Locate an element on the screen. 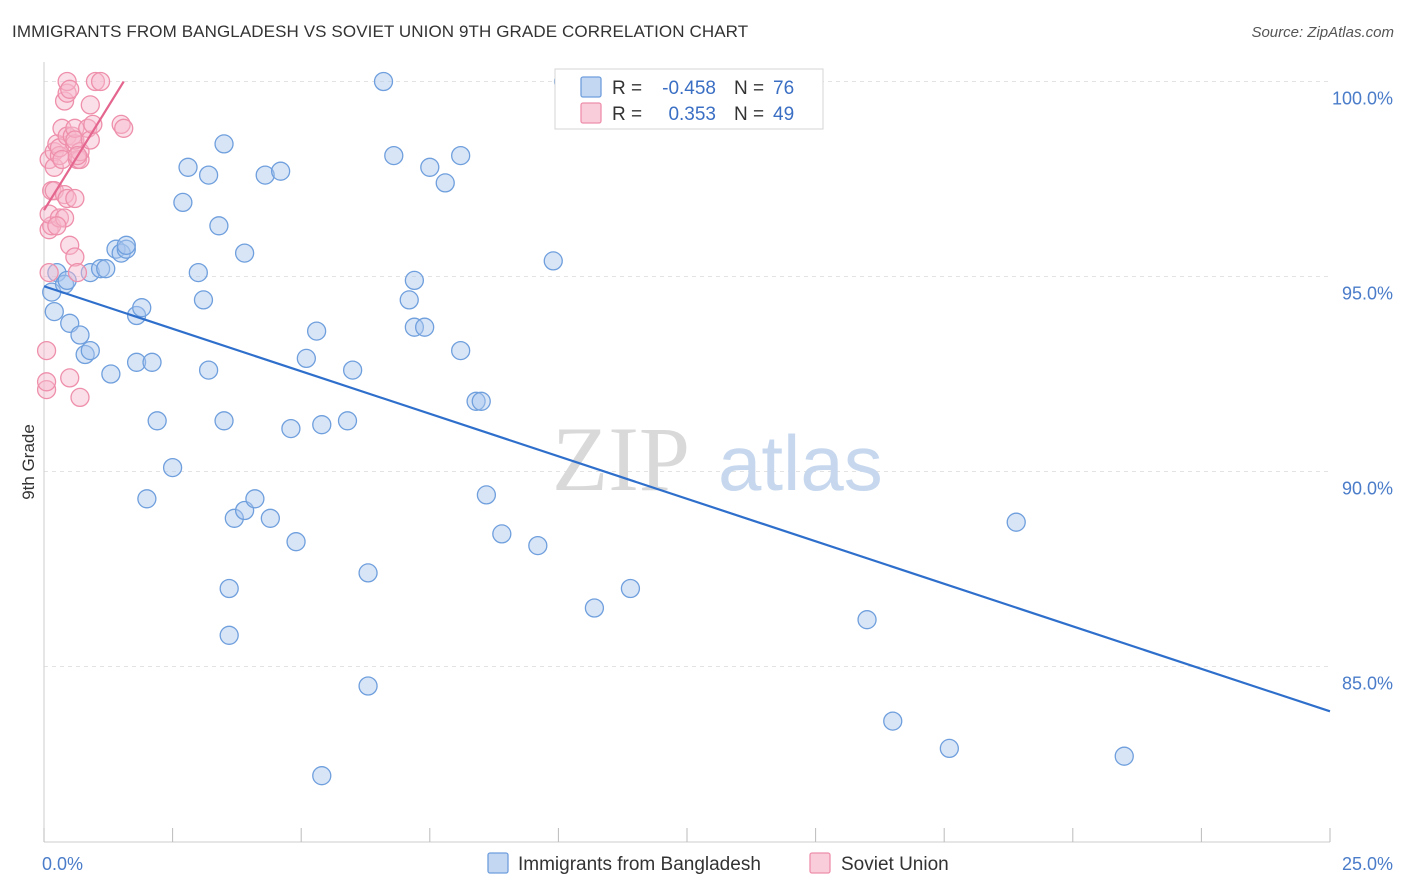 The image size is (1406, 892). source-credit: Source: ZipAtlas.com is located at coordinates (1322, 32).